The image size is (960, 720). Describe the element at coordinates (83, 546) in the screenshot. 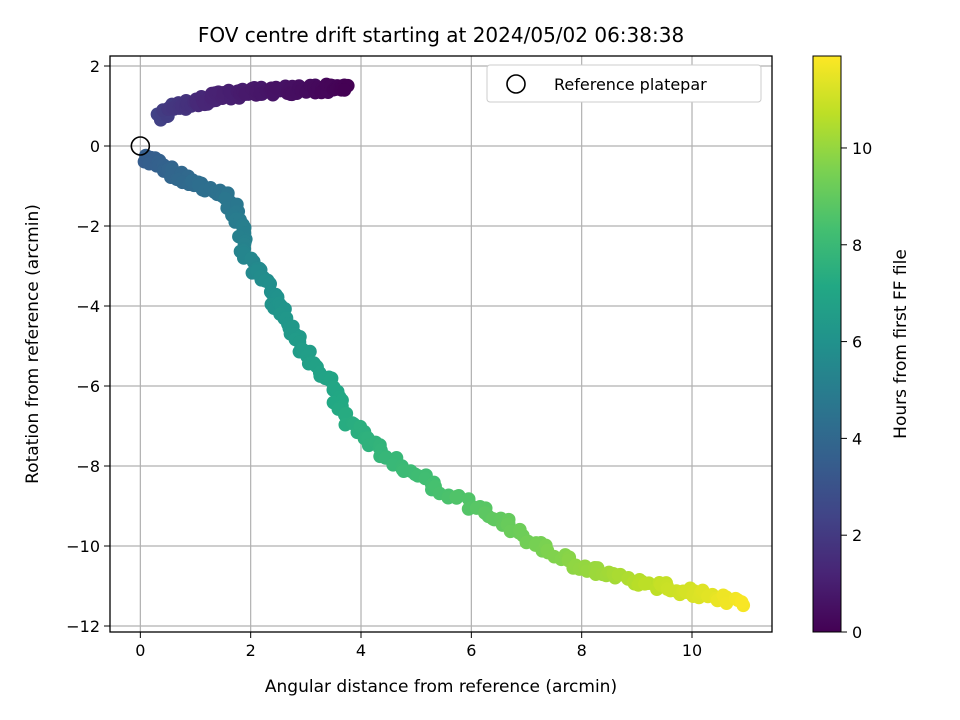

I see `y-tick-label: −10` at that location.